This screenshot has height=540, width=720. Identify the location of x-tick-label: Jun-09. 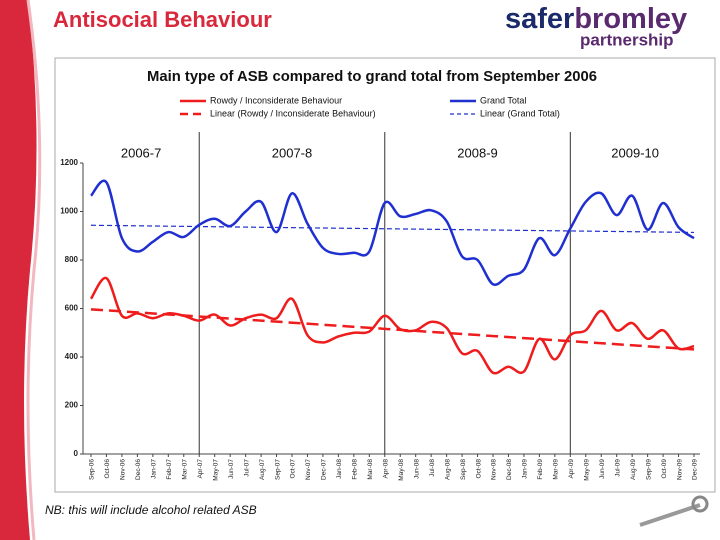
(602, 469).